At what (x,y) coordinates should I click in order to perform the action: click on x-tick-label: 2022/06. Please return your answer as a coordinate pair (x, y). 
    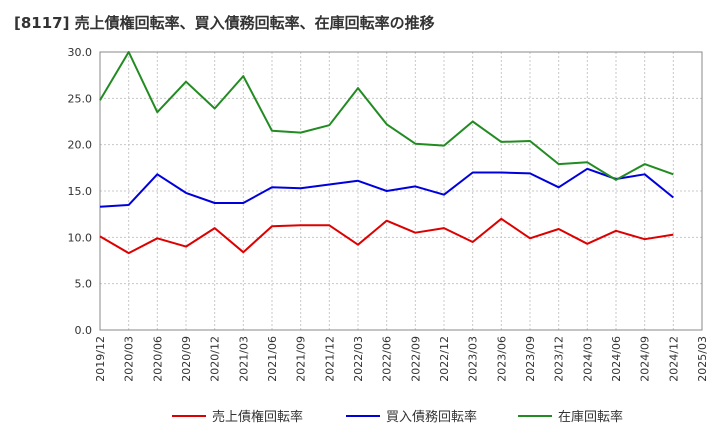
    Looking at the image, I should click on (387, 359).